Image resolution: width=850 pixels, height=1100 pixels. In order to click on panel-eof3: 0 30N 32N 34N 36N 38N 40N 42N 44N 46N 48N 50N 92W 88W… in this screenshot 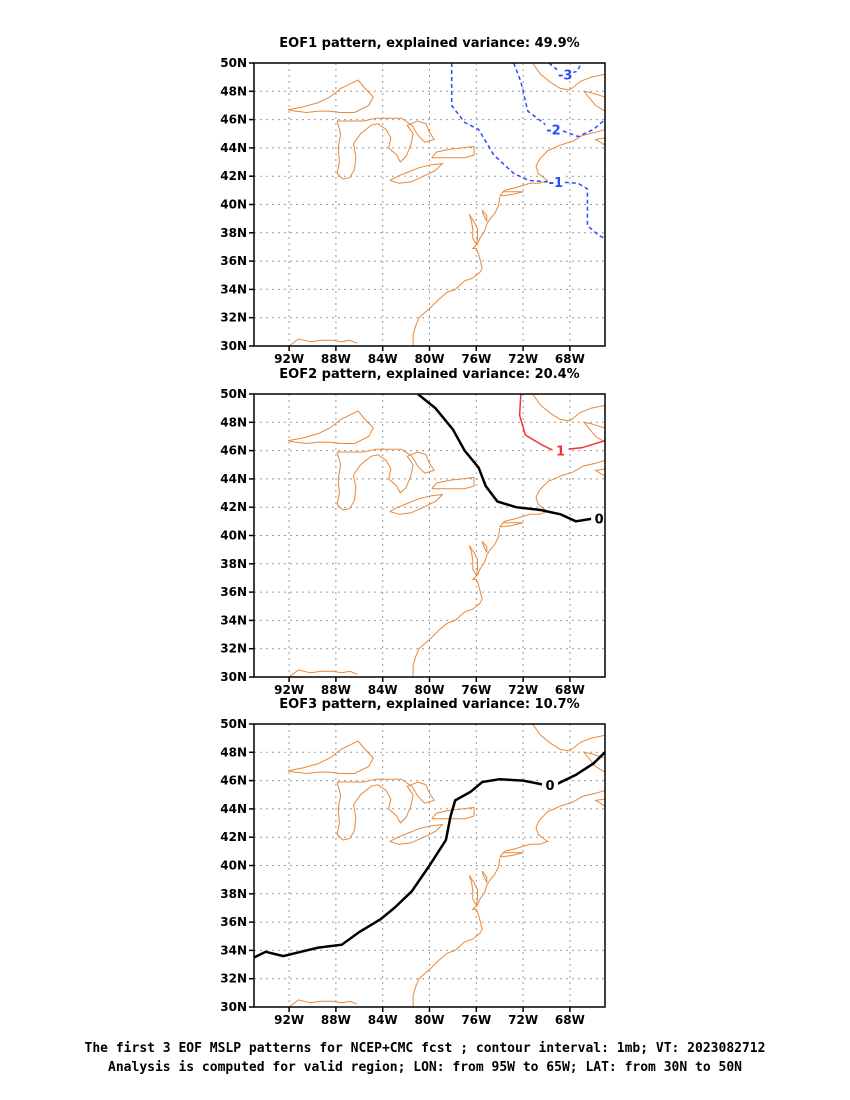, I will do `click(413, 872)`.